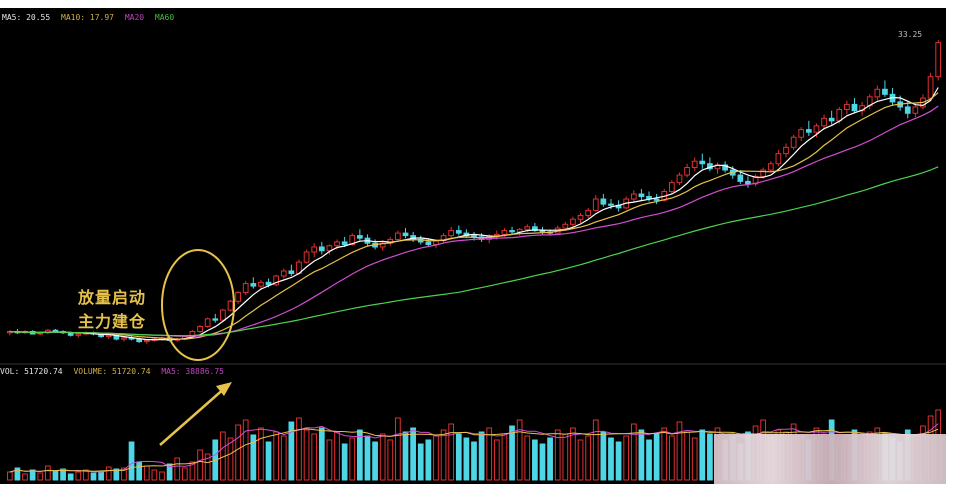  Describe the element at coordinates (112, 321) in the screenshot. I see `annotation-line-2: 主力建仓` at that location.